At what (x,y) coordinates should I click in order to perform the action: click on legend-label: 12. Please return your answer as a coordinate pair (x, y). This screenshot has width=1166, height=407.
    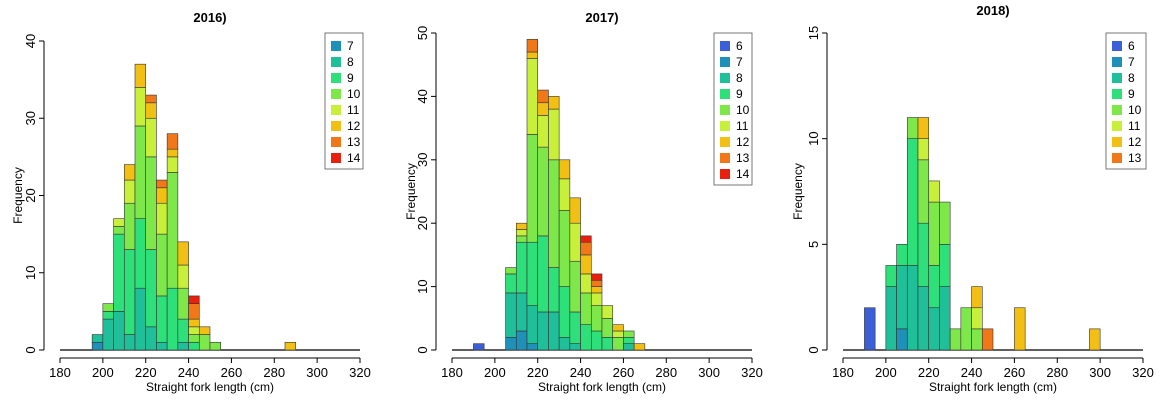
    Looking at the image, I should click on (743, 142).